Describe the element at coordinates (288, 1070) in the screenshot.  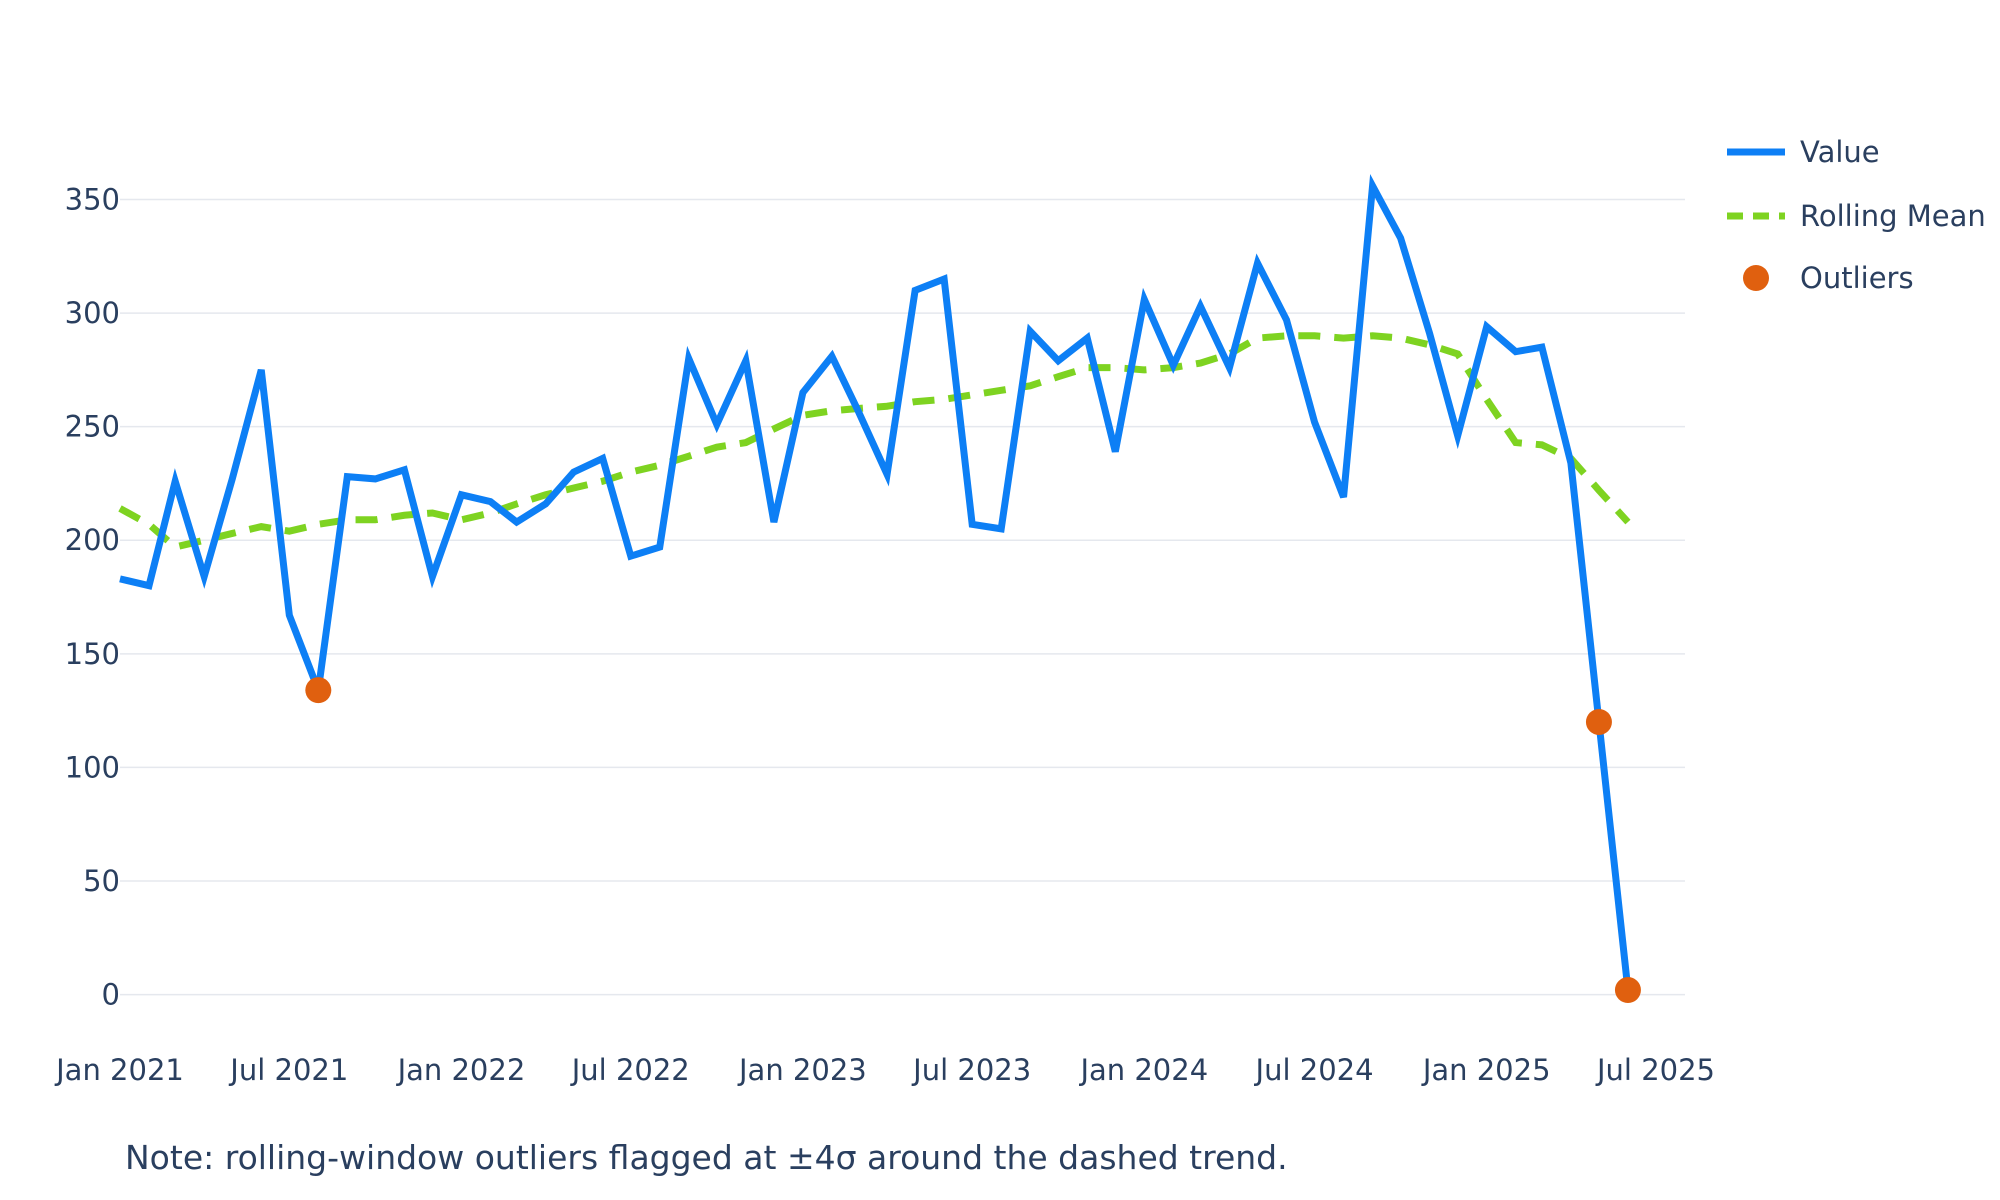
I see `x-tick-label: Jul 2021` at that location.